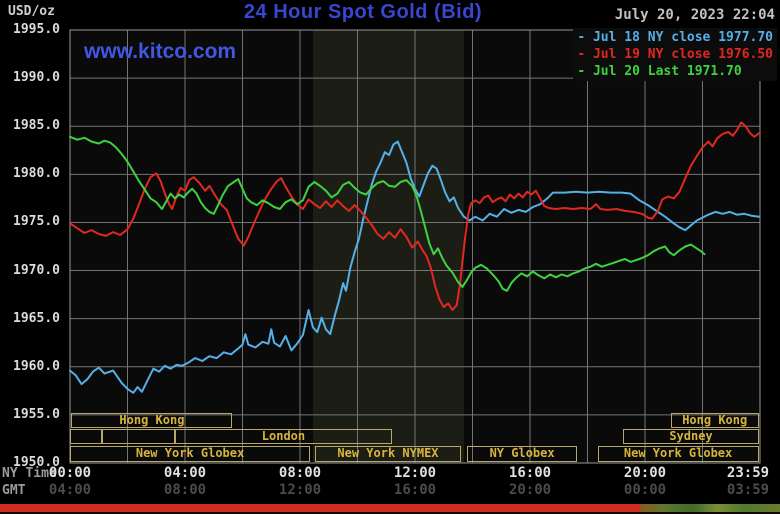 The height and width of the screenshot is (514, 780). What do you see at coordinates (36, 318) in the screenshot?
I see `y-tick-label: 1965.0` at bounding box center [36, 318].